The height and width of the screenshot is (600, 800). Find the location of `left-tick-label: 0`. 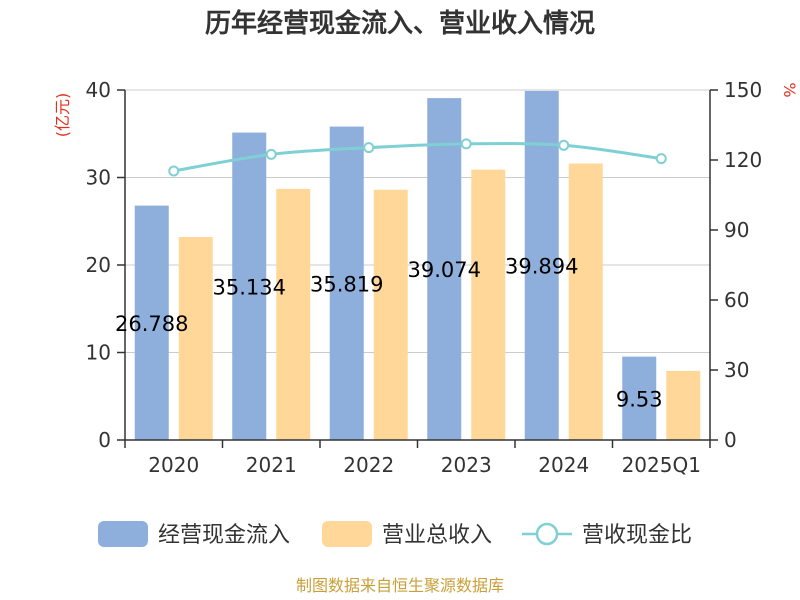

left-tick-label: 0 is located at coordinates (104, 440).